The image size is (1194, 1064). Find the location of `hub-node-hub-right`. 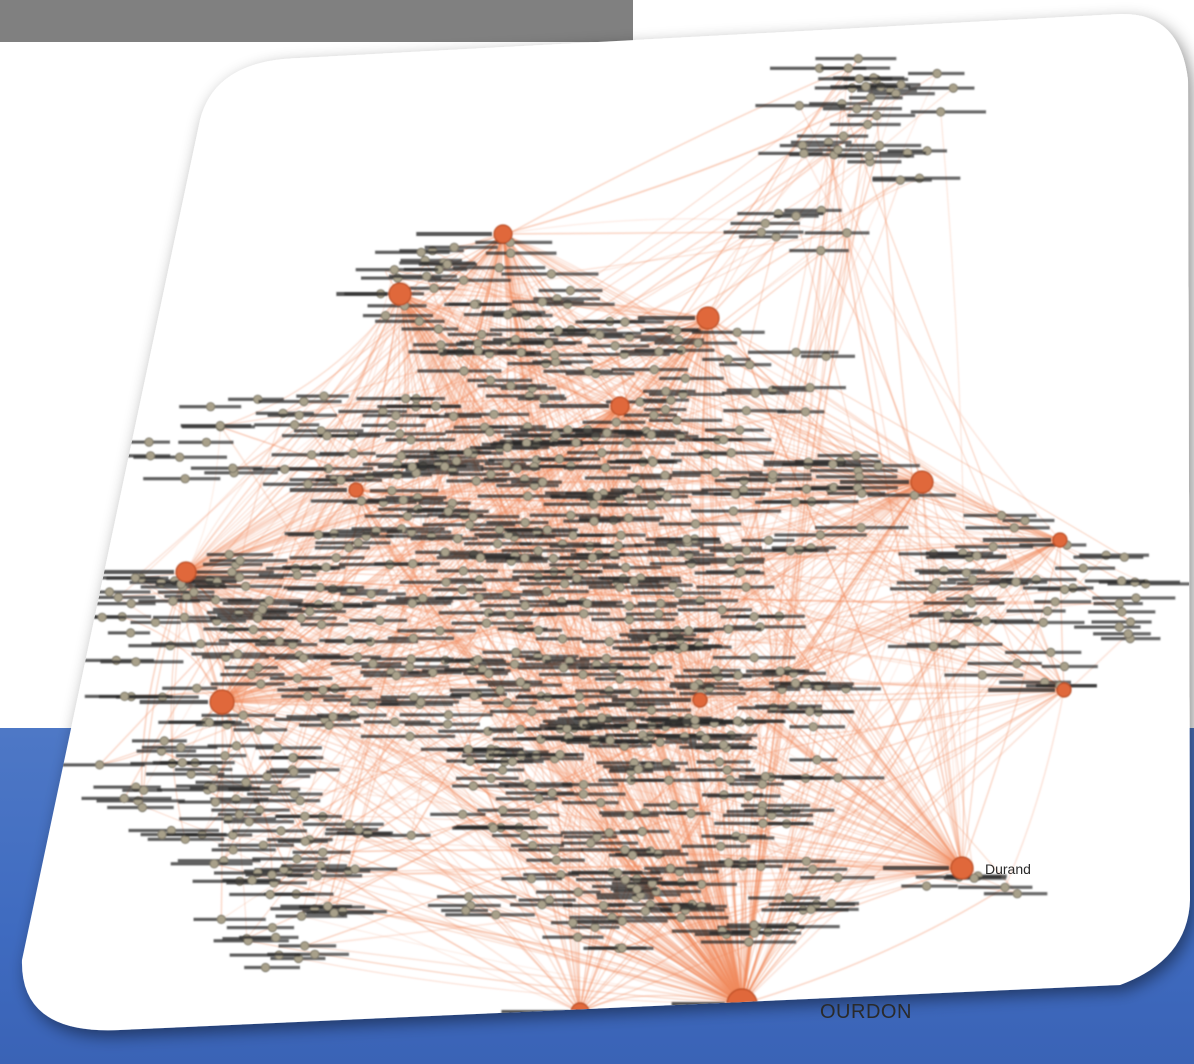

hub-node-hub-right is located at coordinates (922, 482).